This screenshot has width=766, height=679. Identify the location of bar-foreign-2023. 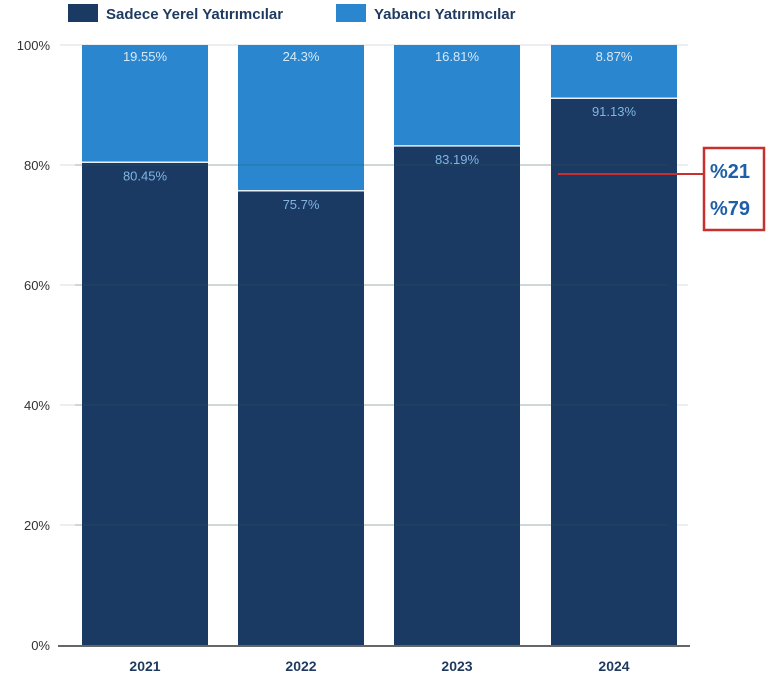
(457, 95).